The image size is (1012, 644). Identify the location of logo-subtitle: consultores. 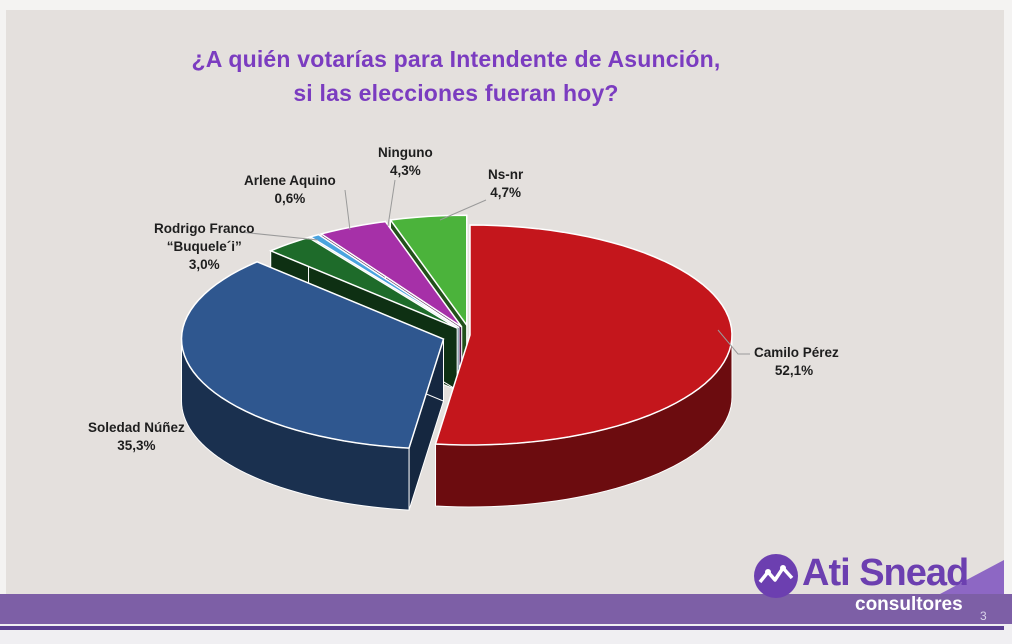
(909, 604).